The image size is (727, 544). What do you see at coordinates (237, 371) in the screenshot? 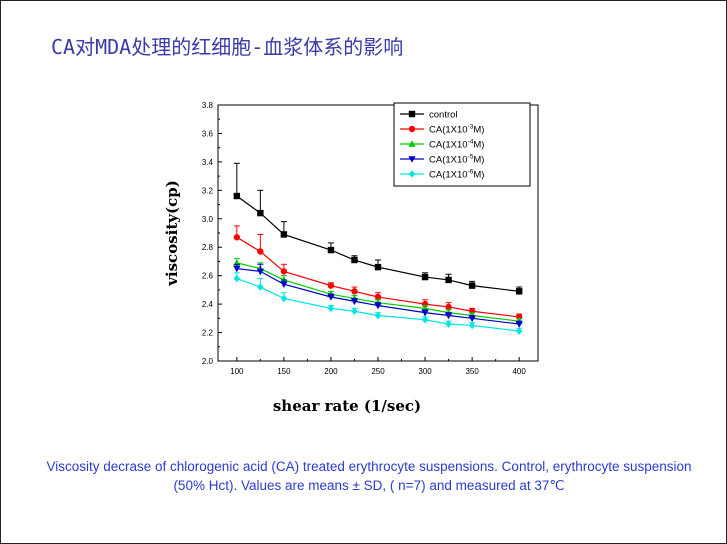
I see `x-tick-label: 100` at bounding box center [237, 371].